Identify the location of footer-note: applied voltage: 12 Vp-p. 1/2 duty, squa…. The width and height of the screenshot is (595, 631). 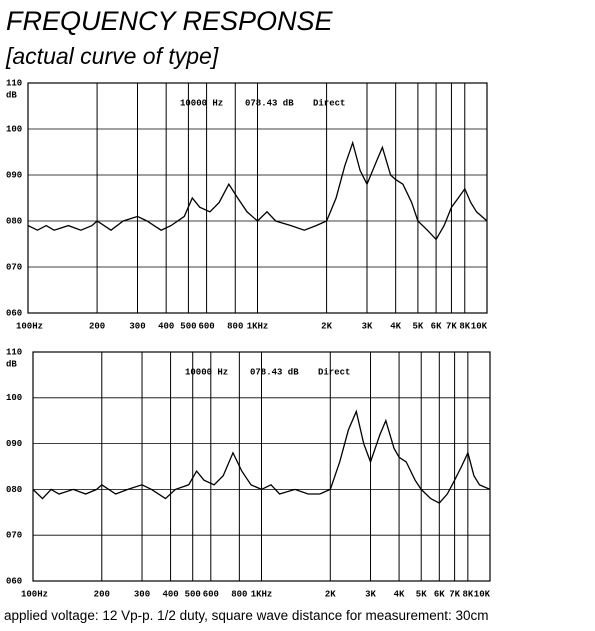
(246, 615).